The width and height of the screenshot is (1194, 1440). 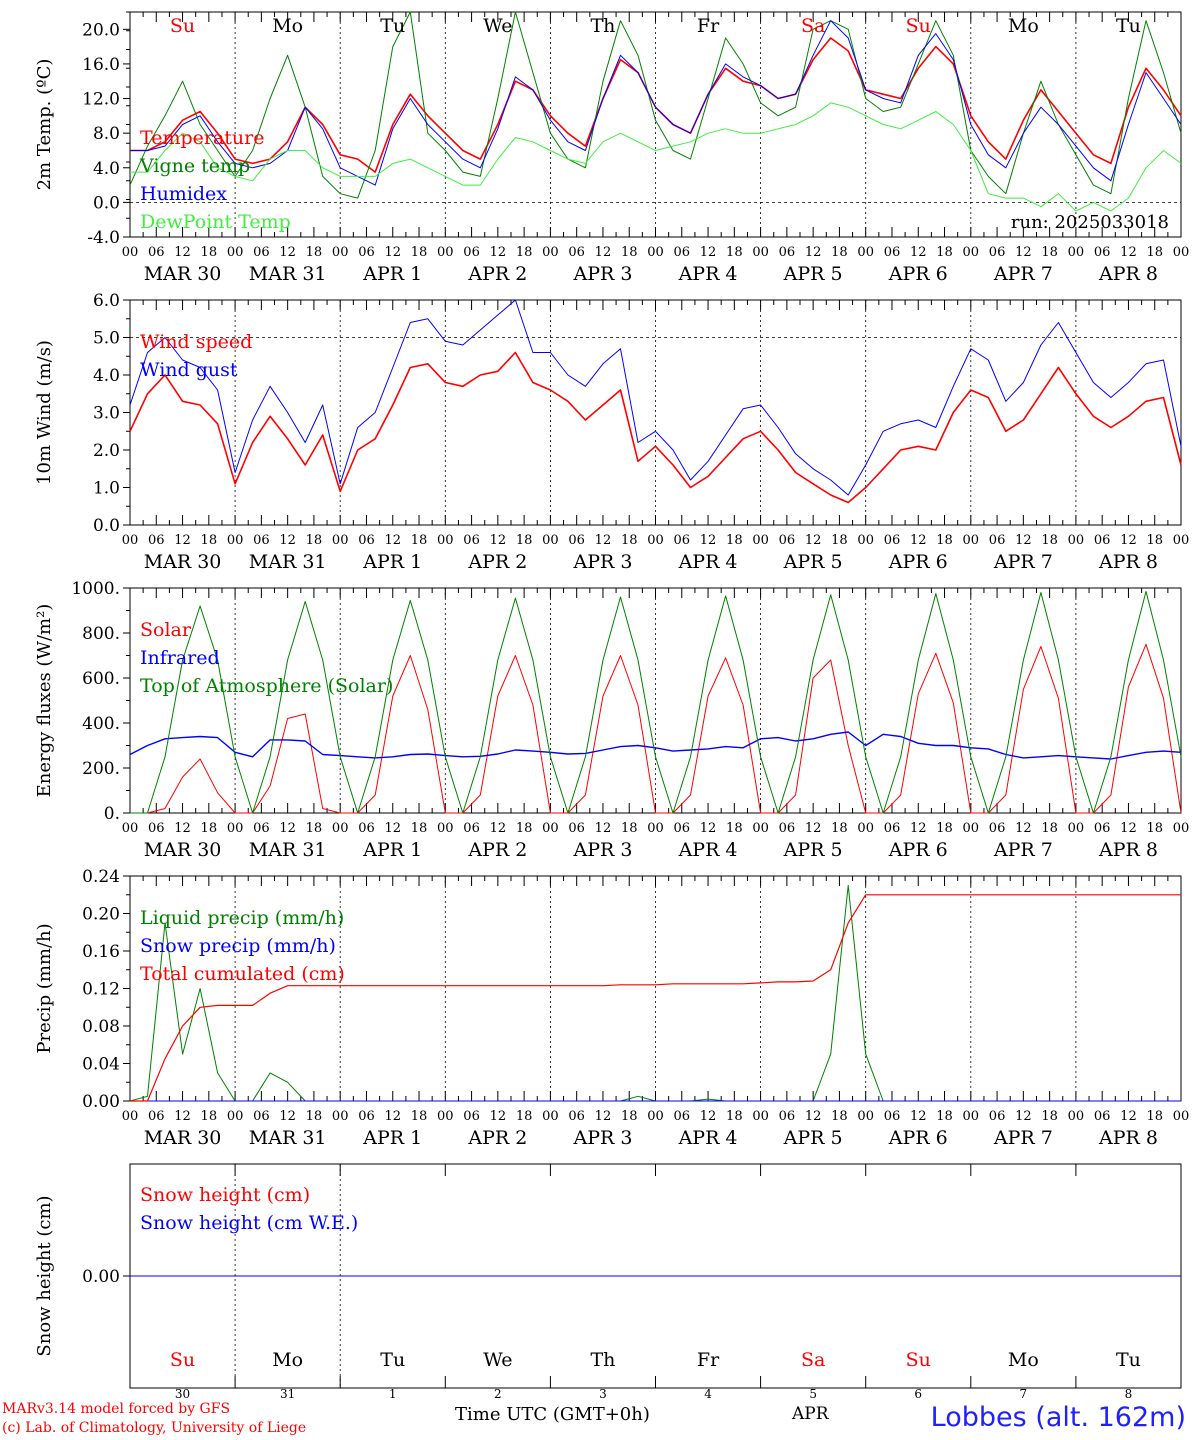 I want to click on y-tick-label: 0., so click(x=112, y=814).